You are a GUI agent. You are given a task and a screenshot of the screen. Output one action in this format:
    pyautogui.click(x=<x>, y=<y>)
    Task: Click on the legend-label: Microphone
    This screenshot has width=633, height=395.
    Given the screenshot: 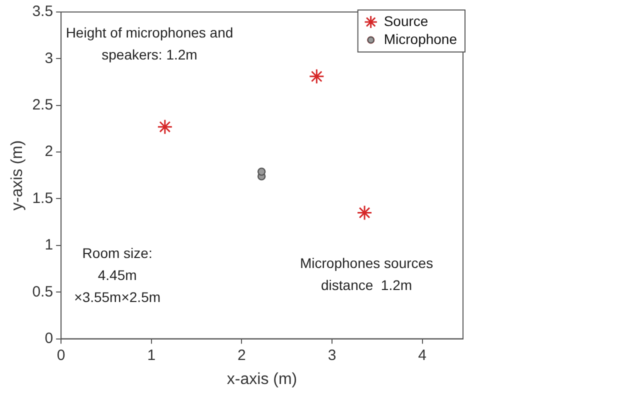 What is the action you would take?
    pyautogui.click(x=421, y=38)
    